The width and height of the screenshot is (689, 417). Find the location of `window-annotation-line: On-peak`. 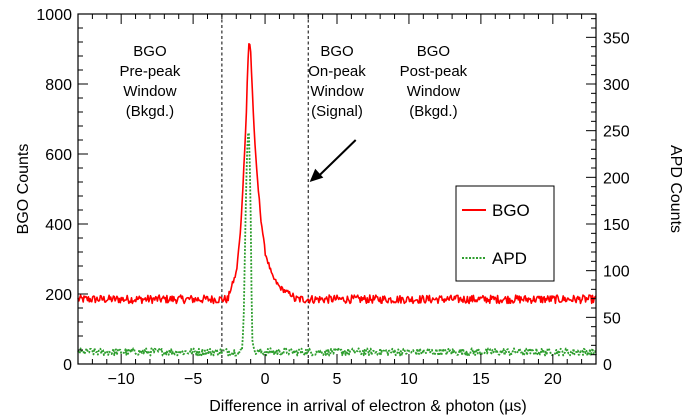

window-annotation-line: On-peak is located at coordinates (337, 71).